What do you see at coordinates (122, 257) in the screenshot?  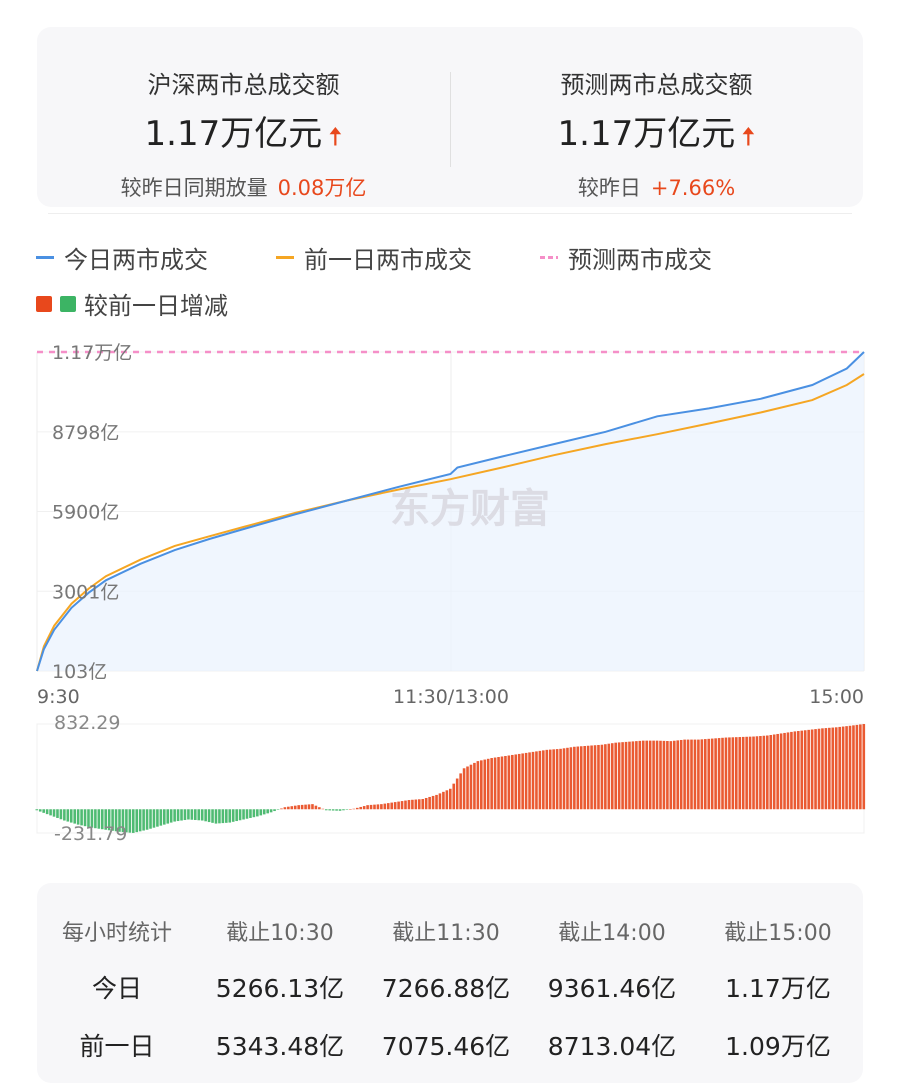 I see `legend-today: 今日两市成交` at bounding box center [122, 257].